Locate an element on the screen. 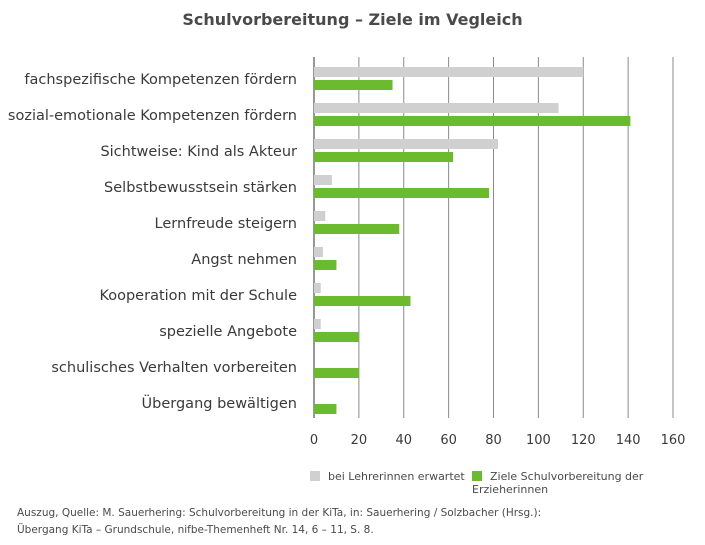 Image resolution: width=705 pixels, height=545 pixels. category-label: Sichtweise: Kind als Akteur is located at coordinates (198, 152).